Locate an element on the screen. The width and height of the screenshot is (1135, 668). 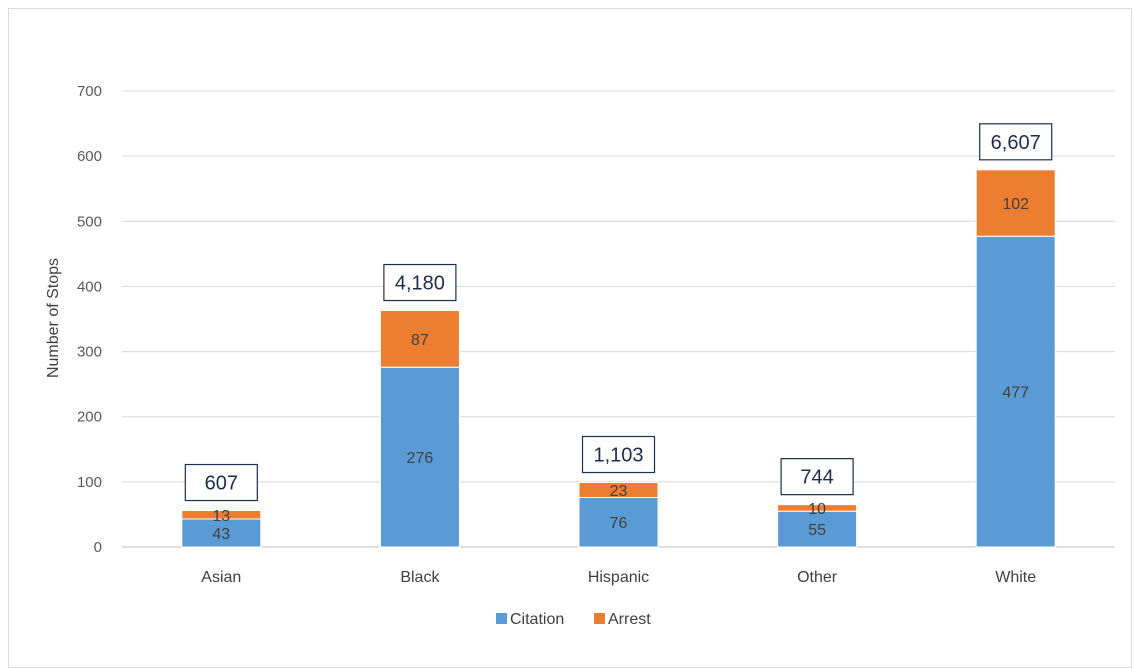
bar-arrest-other is located at coordinates (817, 508).